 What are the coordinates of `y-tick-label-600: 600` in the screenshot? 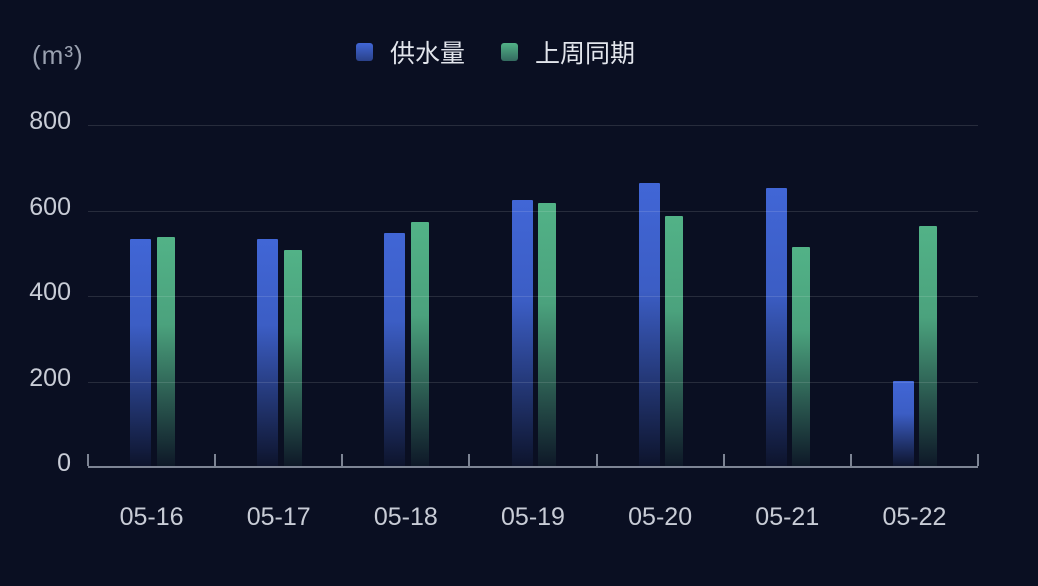 It's located at (50, 206).